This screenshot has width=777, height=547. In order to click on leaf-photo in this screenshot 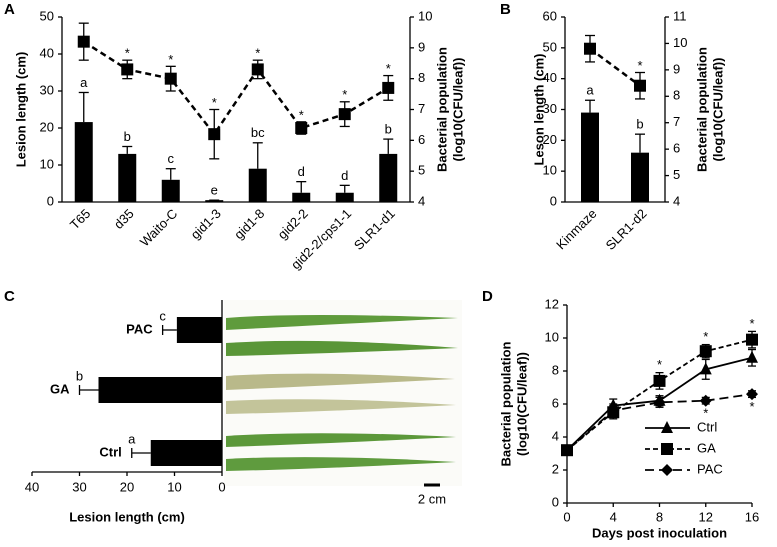, I will do `click(343, 393)`.